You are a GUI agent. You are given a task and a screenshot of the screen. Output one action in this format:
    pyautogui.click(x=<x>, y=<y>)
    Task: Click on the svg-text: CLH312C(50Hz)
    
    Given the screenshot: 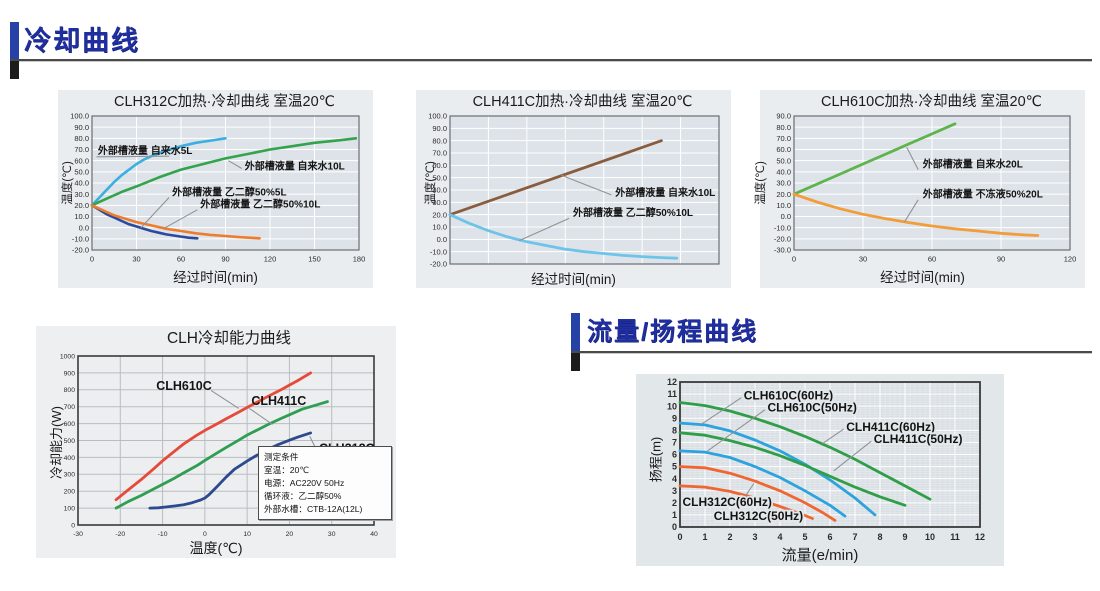 What is the action you would take?
    pyautogui.click(x=758, y=516)
    